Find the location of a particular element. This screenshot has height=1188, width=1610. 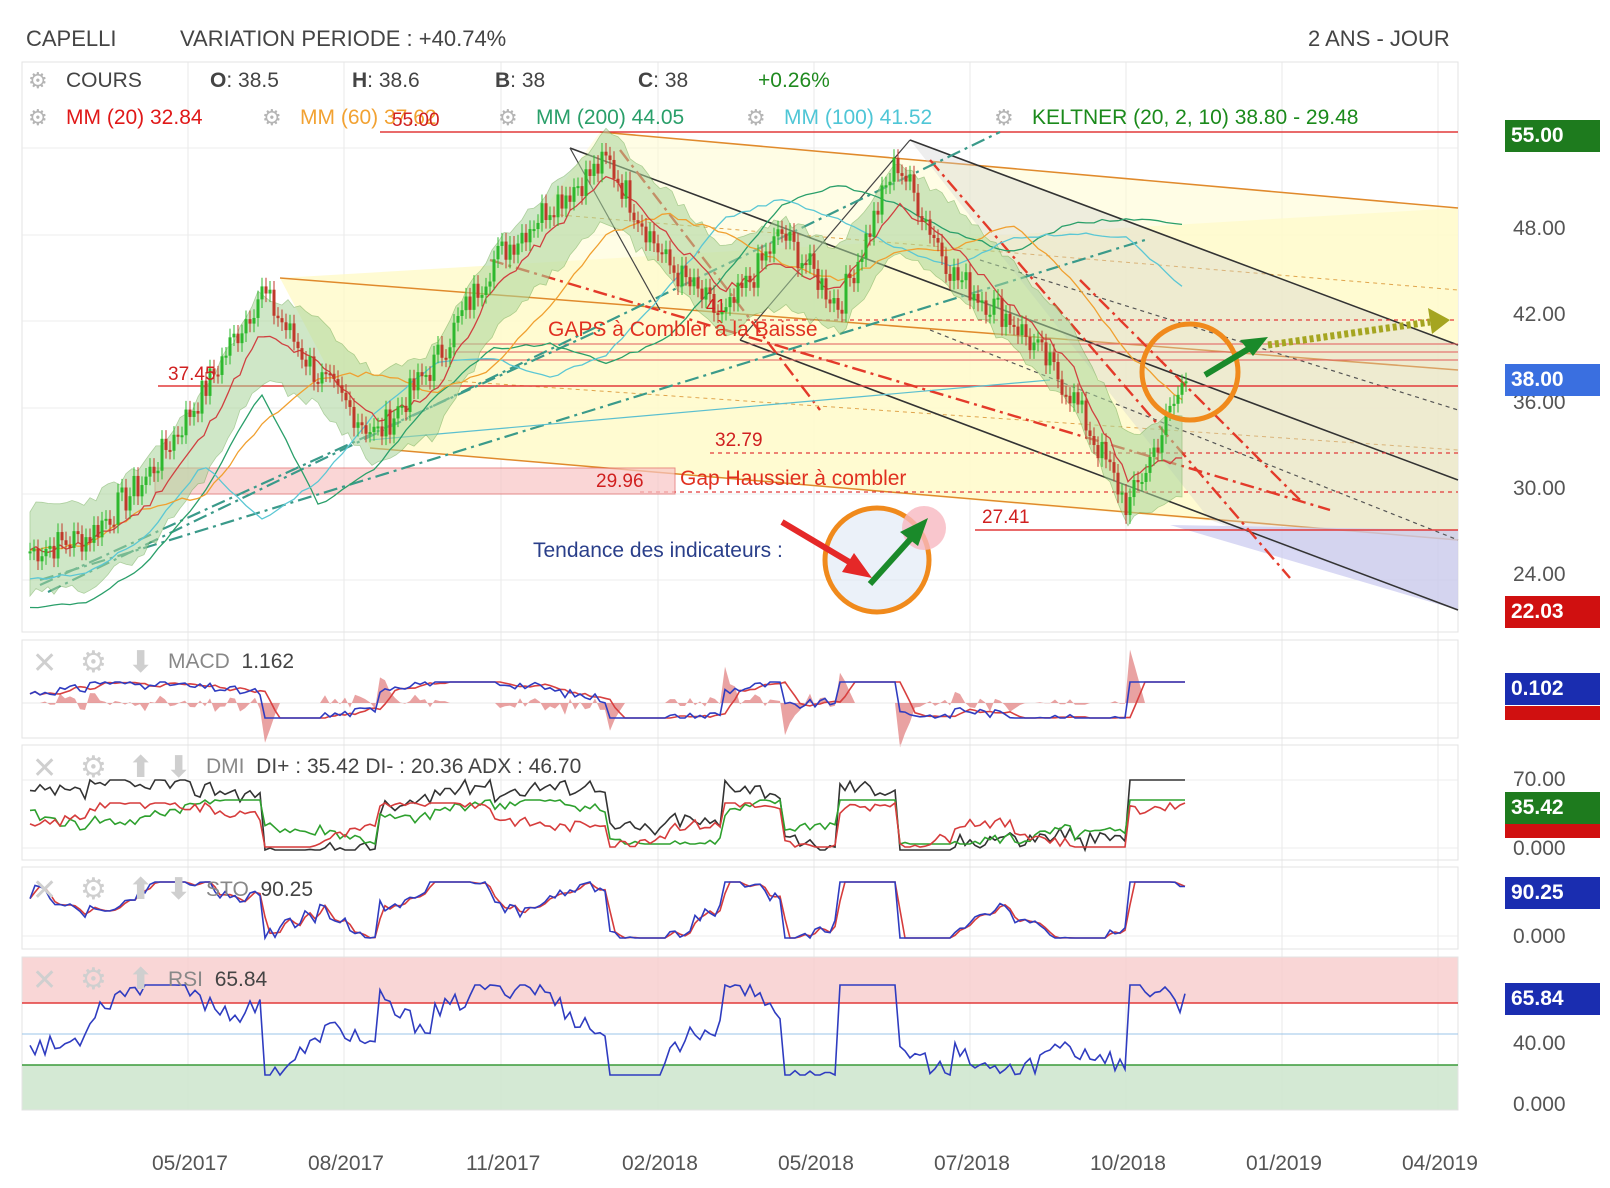

period-selector: 2 ANS - JOUR is located at coordinates (1379, 38).